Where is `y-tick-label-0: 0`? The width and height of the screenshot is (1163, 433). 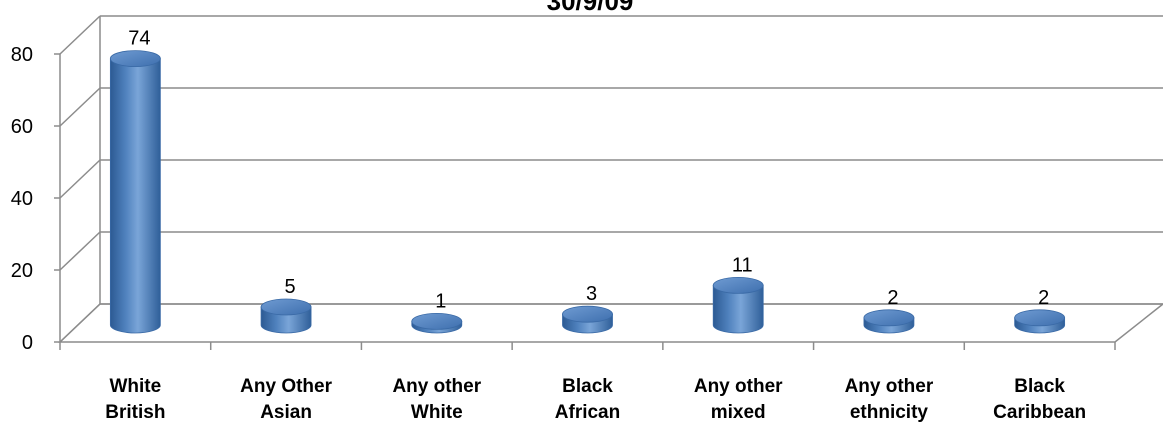 y-tick-label-0: 0 is located at coordinates (27, 343).